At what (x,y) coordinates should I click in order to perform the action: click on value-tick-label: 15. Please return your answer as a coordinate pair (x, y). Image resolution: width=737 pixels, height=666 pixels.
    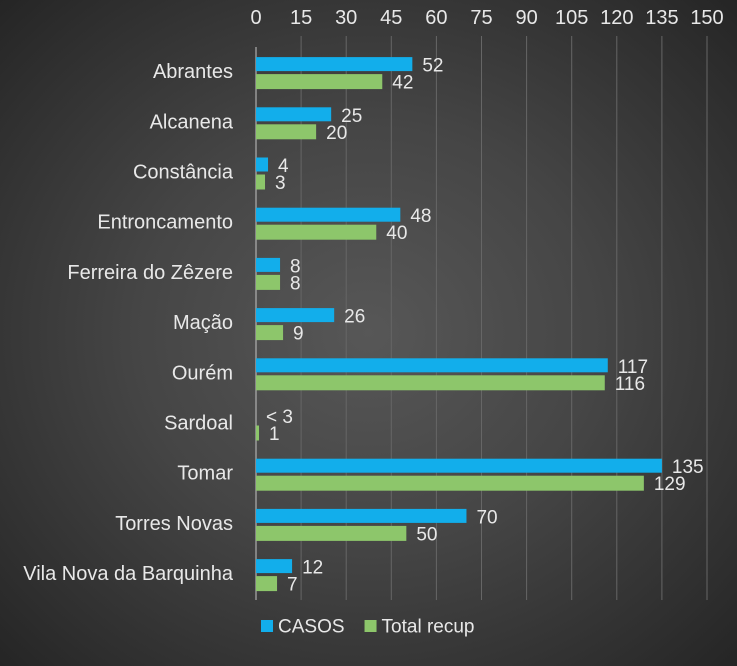
    Looking at the image, I should click on (301, 18).